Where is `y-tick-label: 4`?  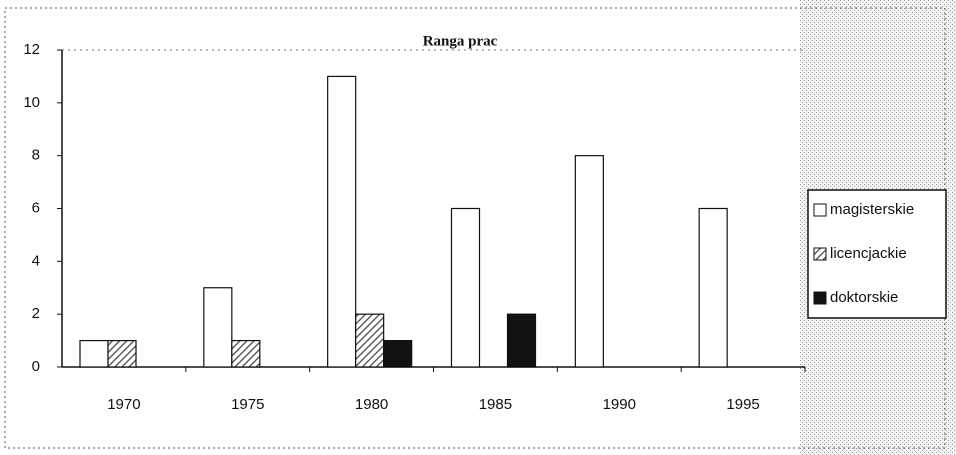 y-tick-label: 4 is located at coordinates (36, 260).